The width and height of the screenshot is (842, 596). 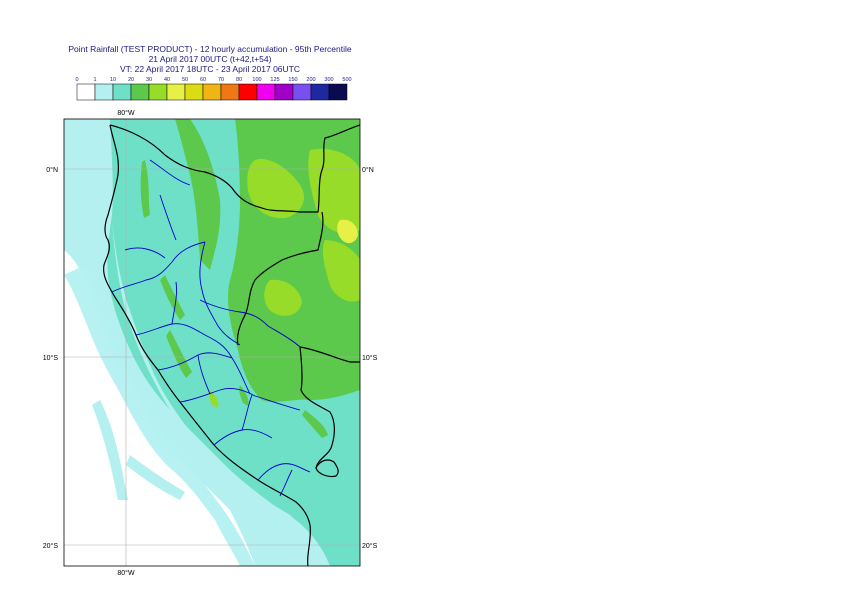 What do you see at coordinates (76, 80) in the screenshot?
I see `legend-tick-label: 0` at bounding box center [76, 80].